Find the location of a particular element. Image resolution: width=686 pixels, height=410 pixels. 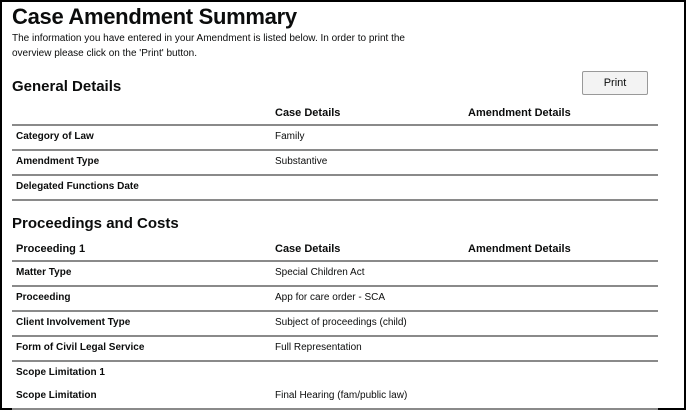

case-details-value: Substantive is located at coordinates (301, 161).